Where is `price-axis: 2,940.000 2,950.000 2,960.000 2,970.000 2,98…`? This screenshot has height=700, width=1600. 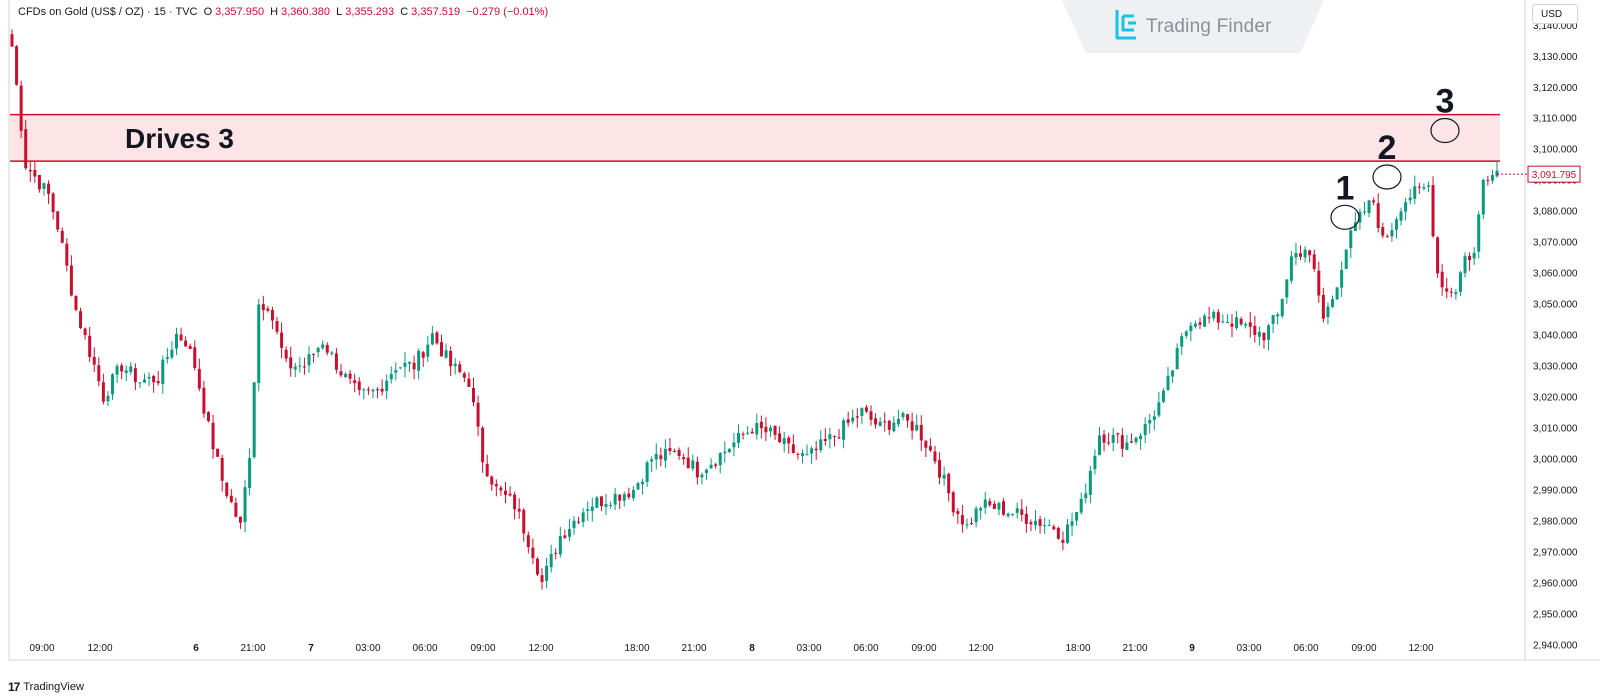
price-axis: 2,940.000 2,950.000 2,960.000 2,970.000 2,98… is located at coordinates (1555, 336).